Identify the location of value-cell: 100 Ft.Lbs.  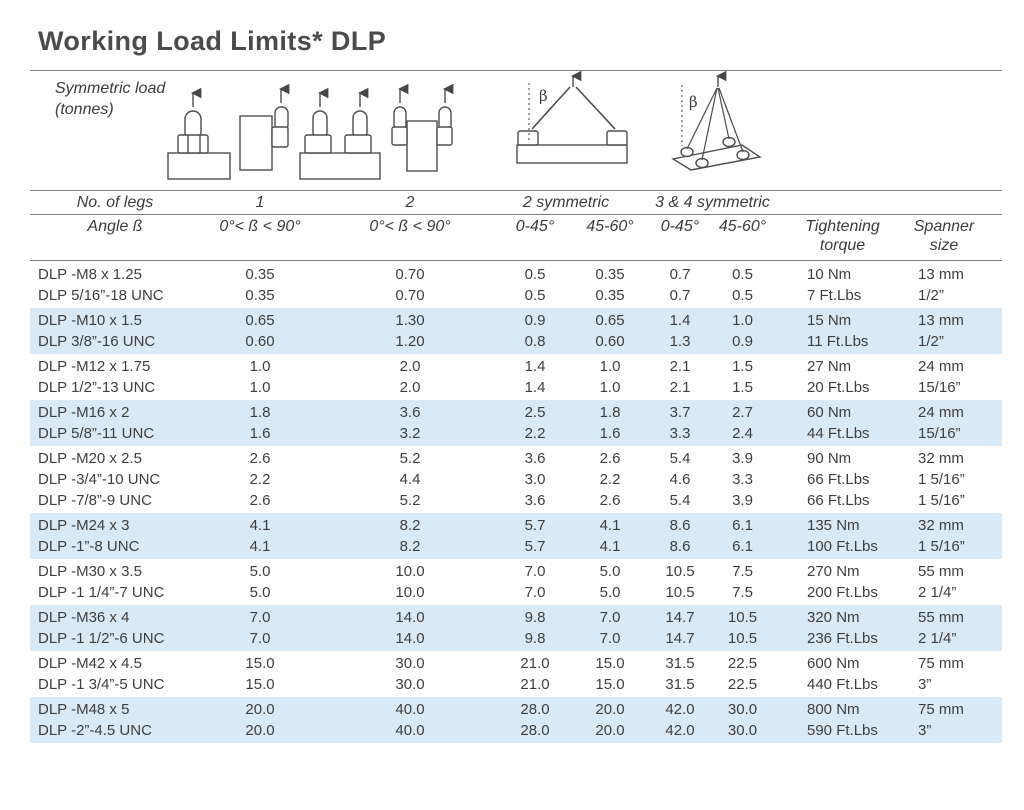
(842, 546).